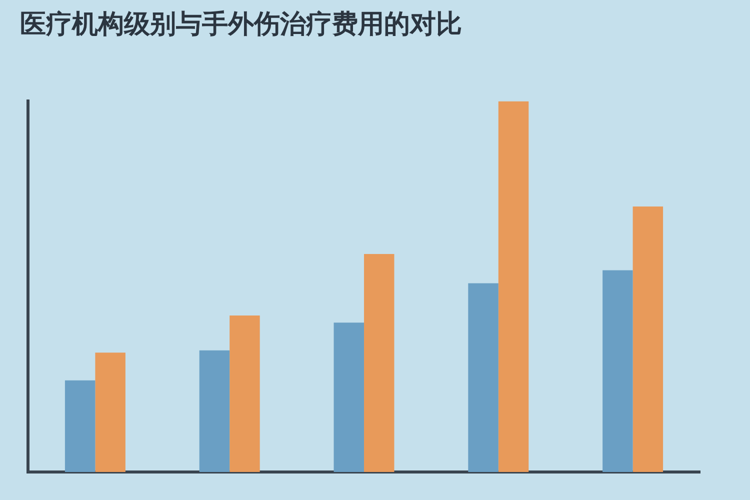 The image size is (750, 500). Describe the element at coordinates (241, 24) in the screenshot. I see `chart-title: 医疗机构级别与手外伤治疗费用的对比` at that location.